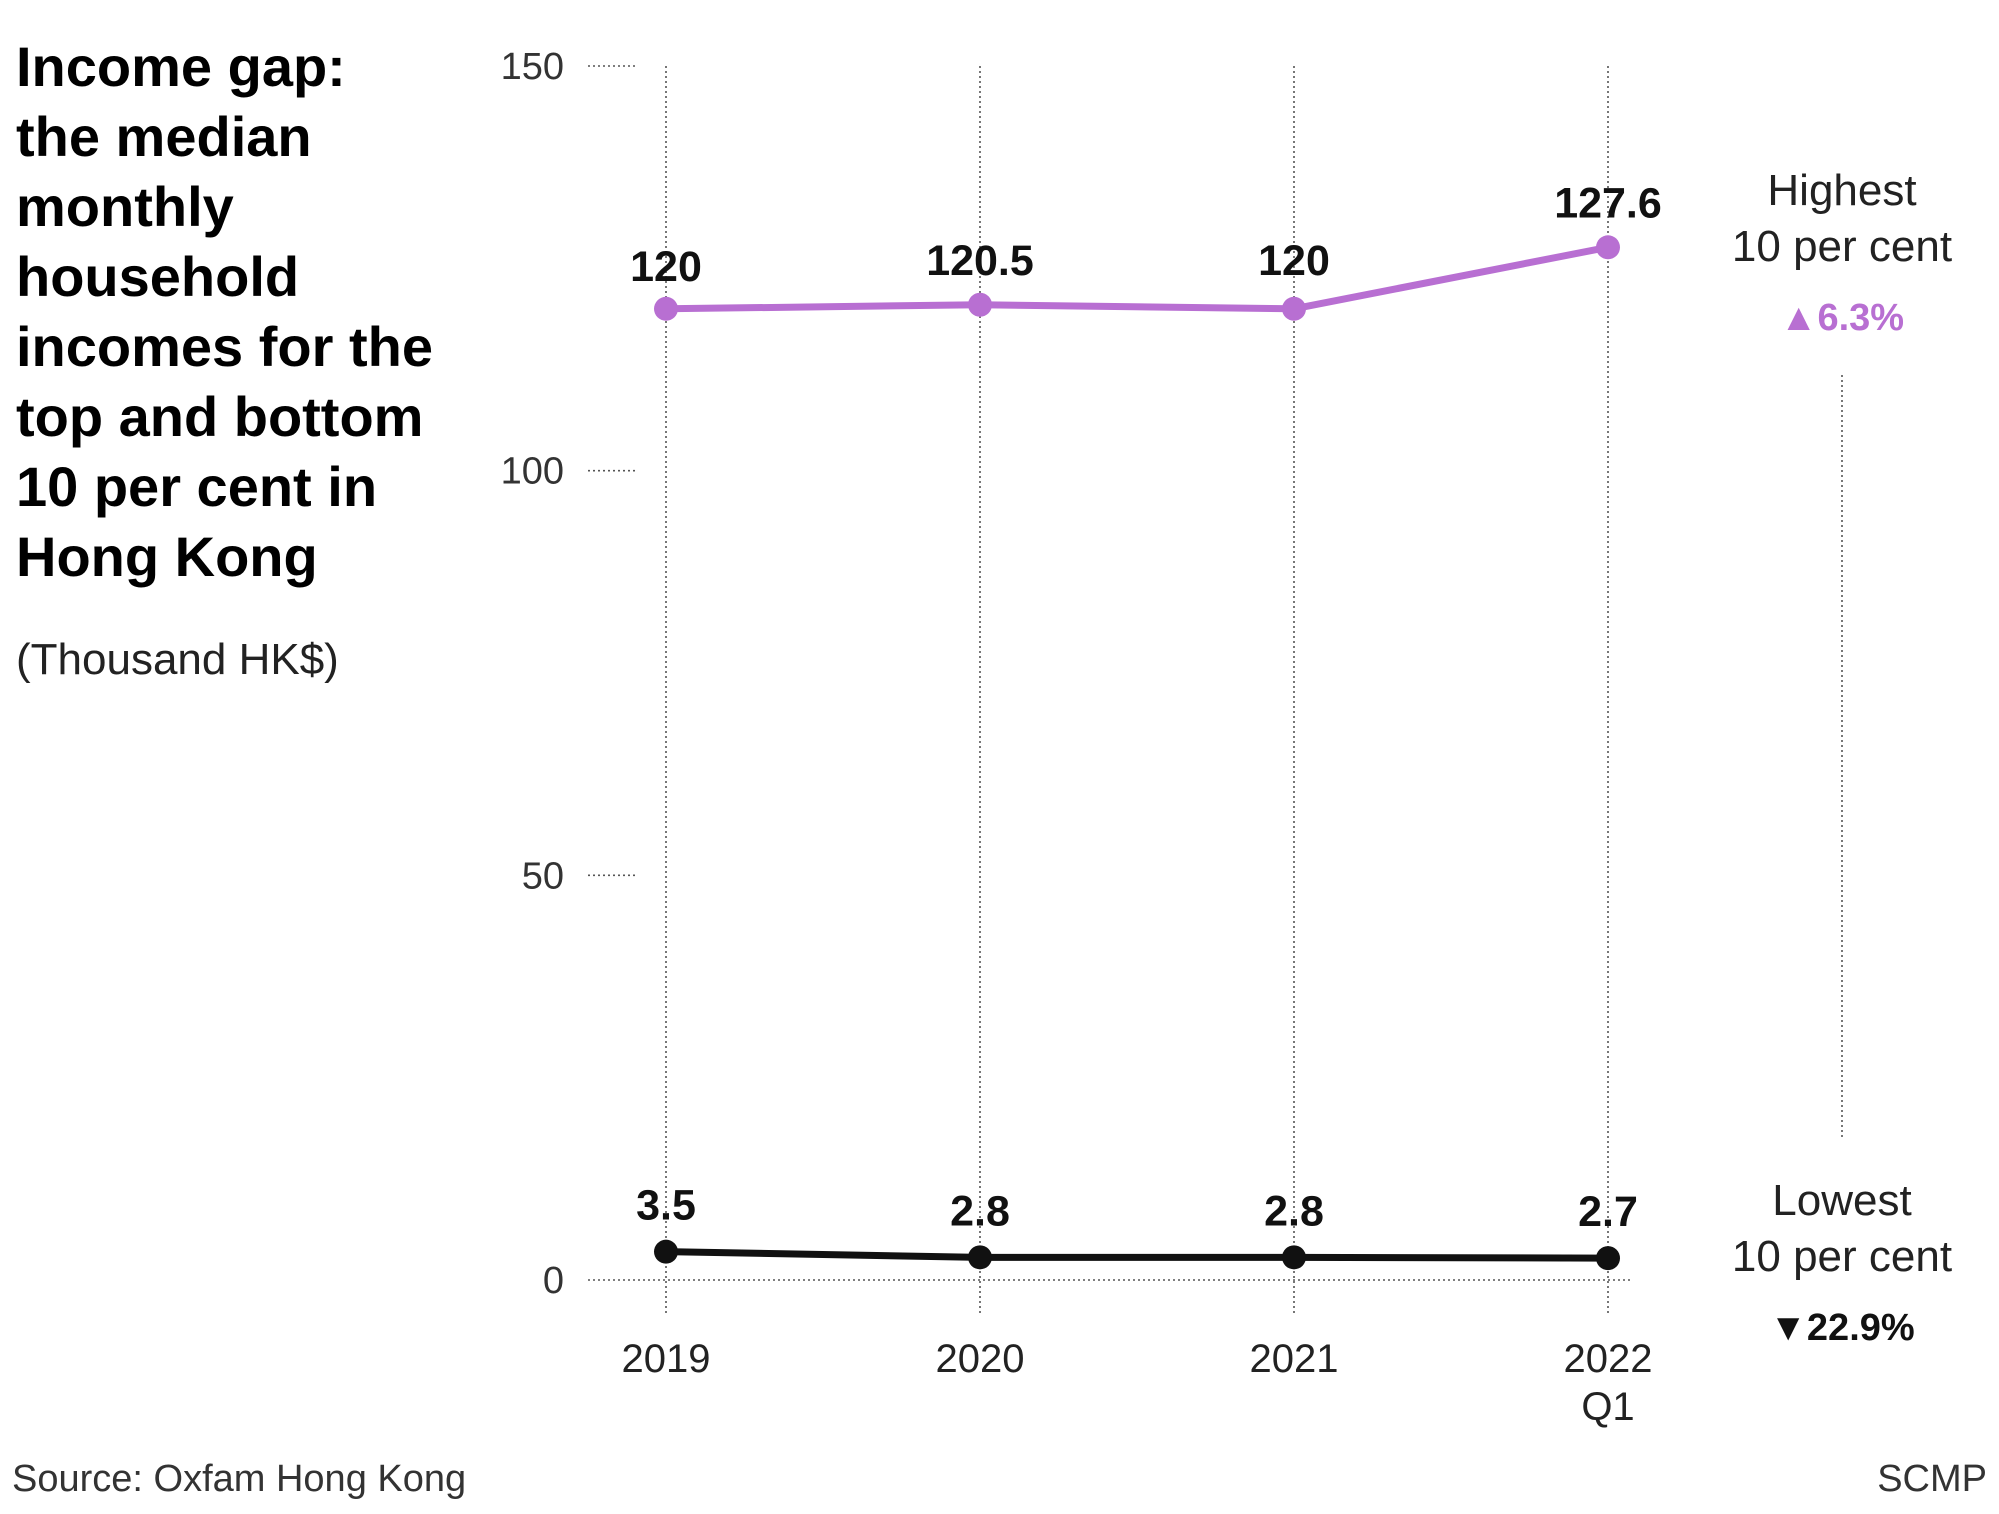 Image resolution: width=1999 pixels, height=1514 pixels. Describe the element at coordinates (1932, 1479) in the screenshot. I see `credit-label: SCMP` at that location.